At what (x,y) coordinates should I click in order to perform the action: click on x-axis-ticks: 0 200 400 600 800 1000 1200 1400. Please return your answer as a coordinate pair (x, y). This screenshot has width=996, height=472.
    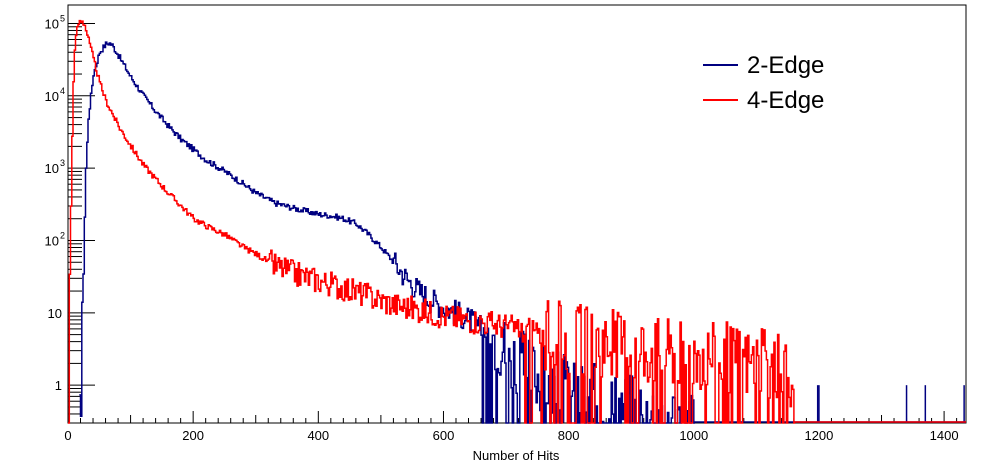
    Looking at the image, I should click on (511, 427).